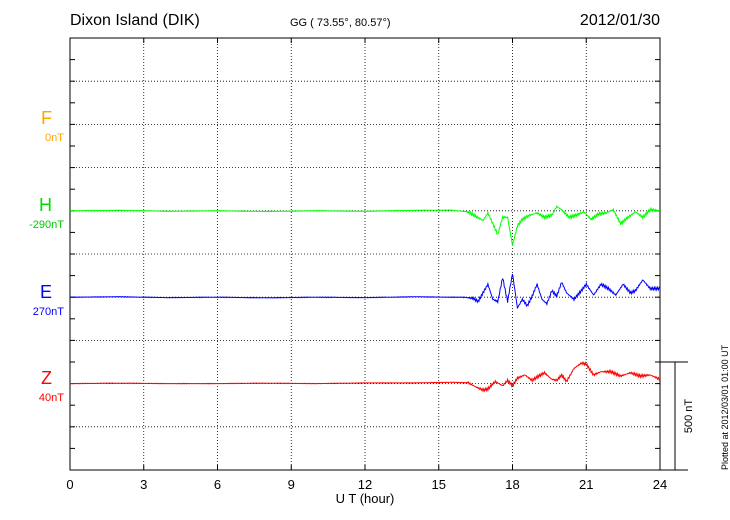 This screenshot has width=730, height=520. I want to click on series-line-h, so click(365, 225).